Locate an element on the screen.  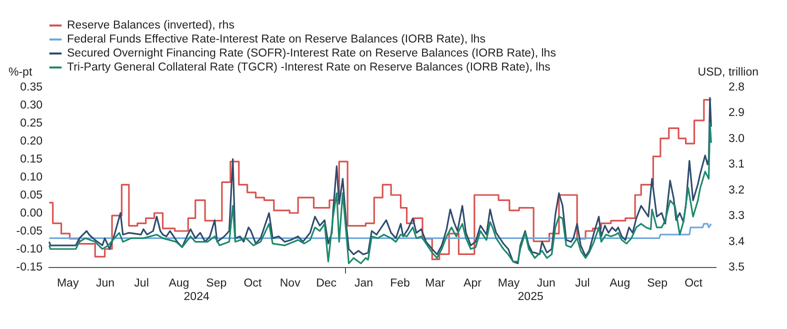
legend-label: Federal Funds Effective Rate-Interest Rate on Reserve Balances (IORB Rate), lhs is located at coordinates (276, 40).